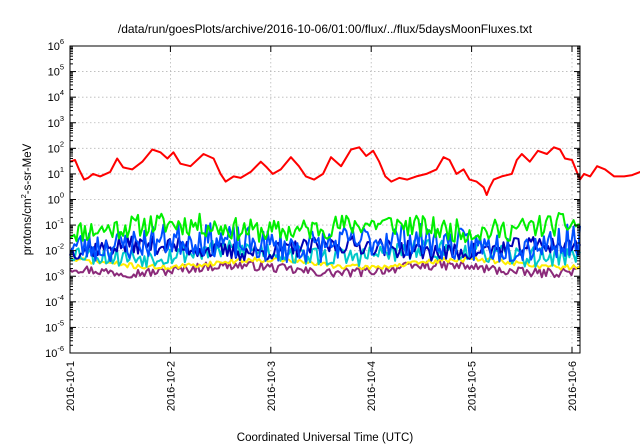  What do you see at coordinates (54, 275) in the screenshot?
I see `y-tick-label: 10⁻³` at bounding box center [54, 275].